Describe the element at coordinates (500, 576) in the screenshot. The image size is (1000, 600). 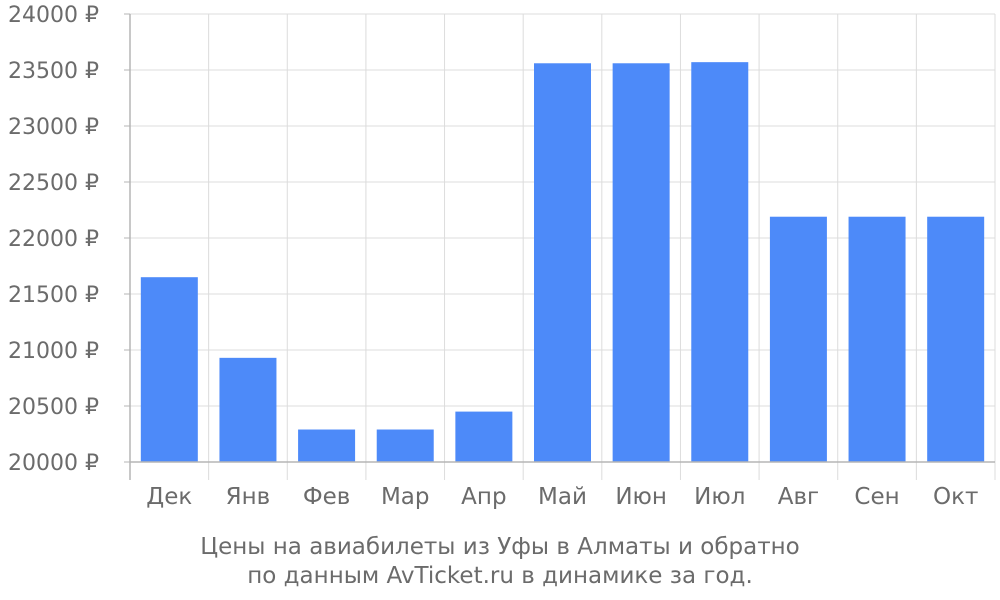
I see `chart-caption-line-2: по данным AvTicket.ru в динамике за год.` at that location.